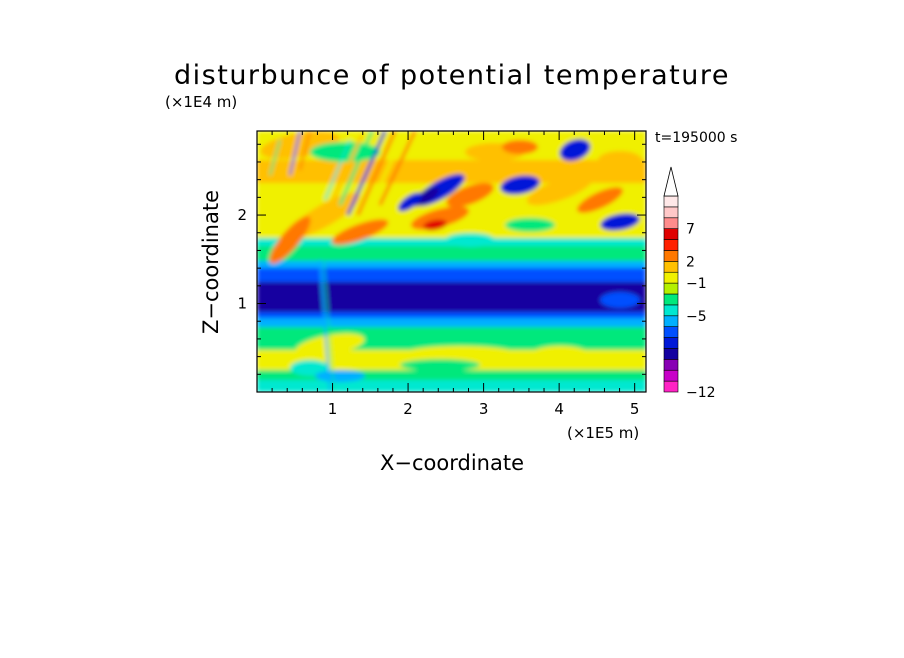 This screenshot has width=904, height=658. Describe the element at coordinates (484, 409) in the screenshot. I see `x-tick-label: 3` at that location.